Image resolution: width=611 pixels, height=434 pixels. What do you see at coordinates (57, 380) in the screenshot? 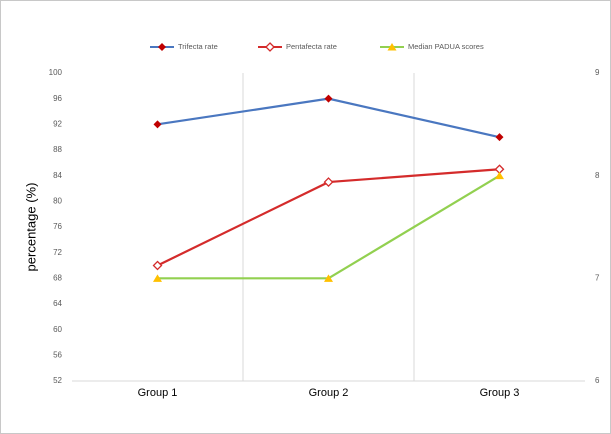
I see `y-tick-label: 52` at bounding box center [57, 380].